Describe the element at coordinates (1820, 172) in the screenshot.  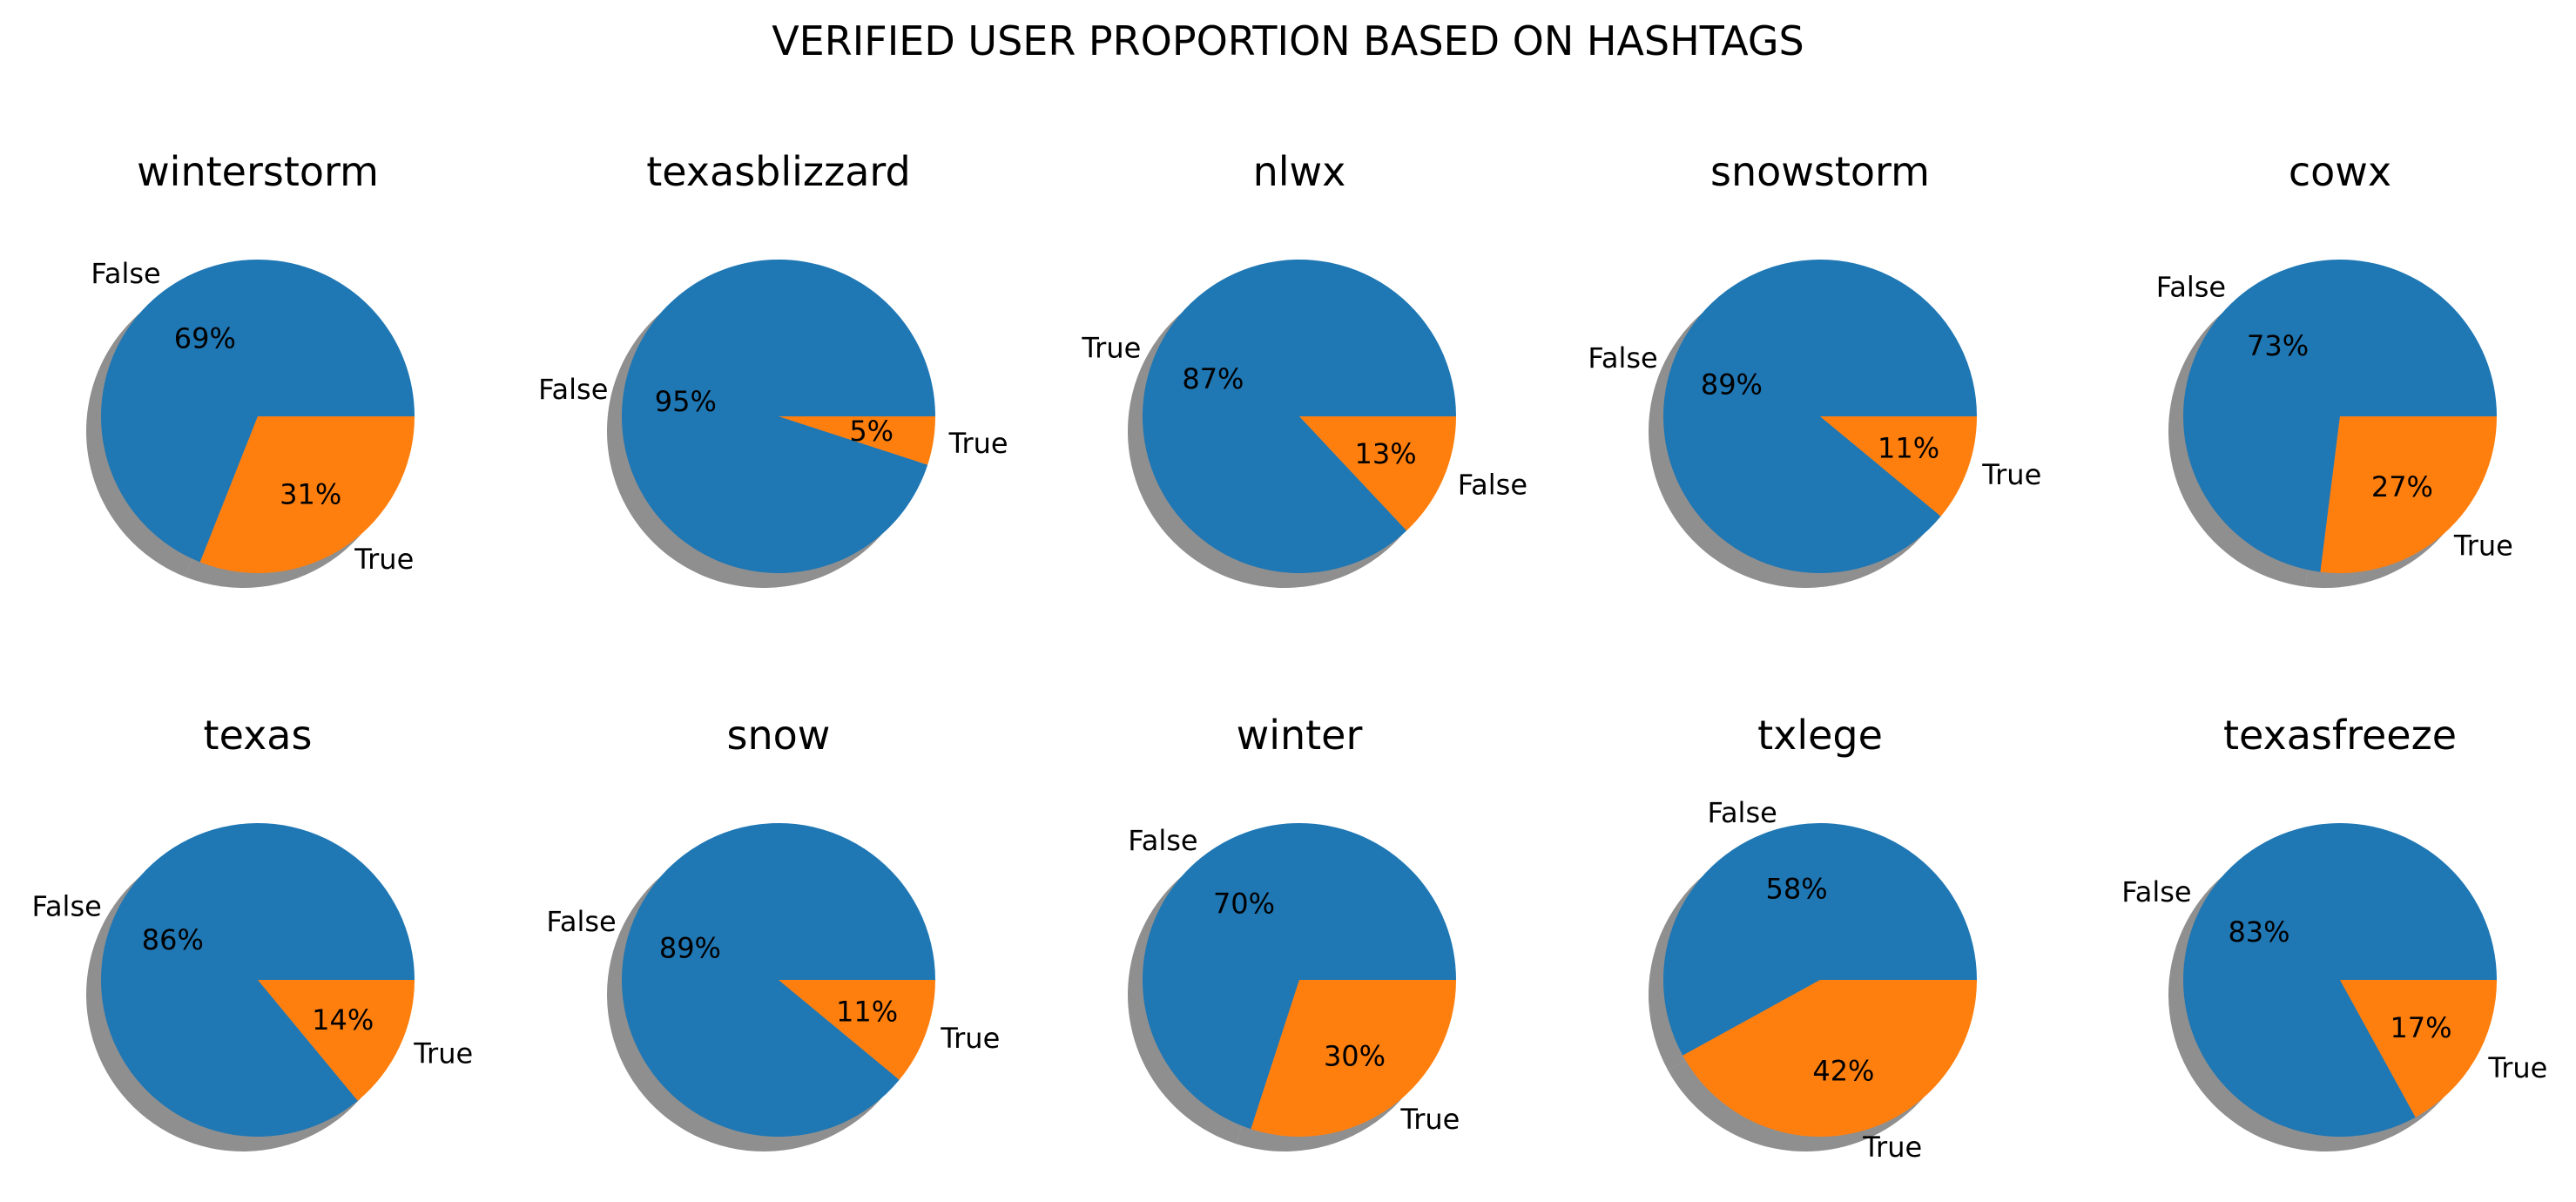
I see `pie-title: snowstorm` at that location.